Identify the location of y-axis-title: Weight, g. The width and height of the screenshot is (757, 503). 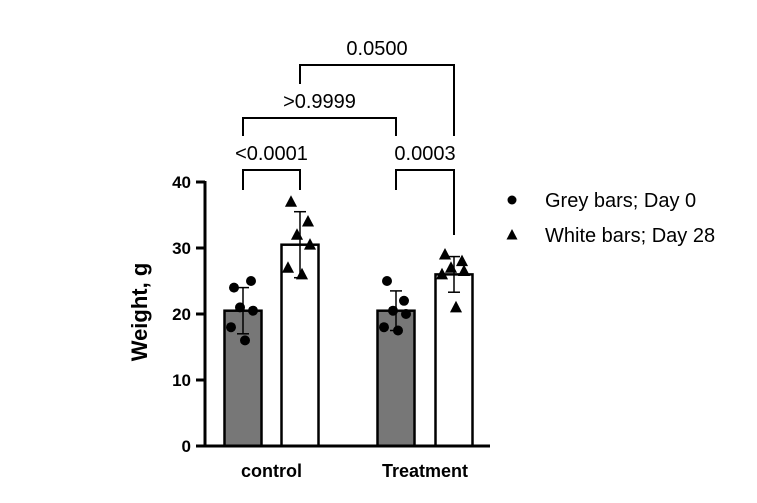
(139, 312).